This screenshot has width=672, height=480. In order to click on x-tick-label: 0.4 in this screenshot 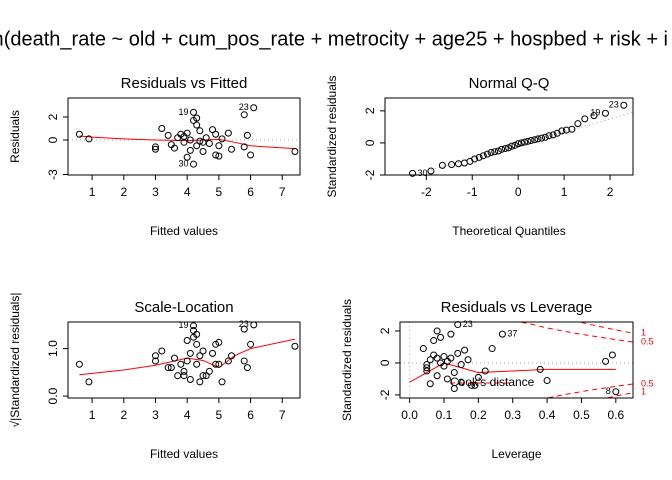, I will do `click(547, 415)`.